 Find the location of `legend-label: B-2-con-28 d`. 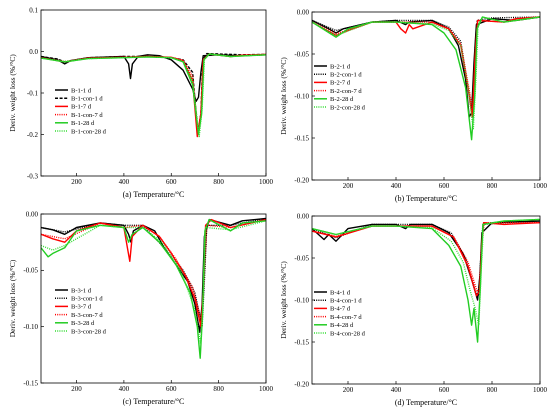

legend-label: B-2-con-28 d is located at coordinates (348, 107).